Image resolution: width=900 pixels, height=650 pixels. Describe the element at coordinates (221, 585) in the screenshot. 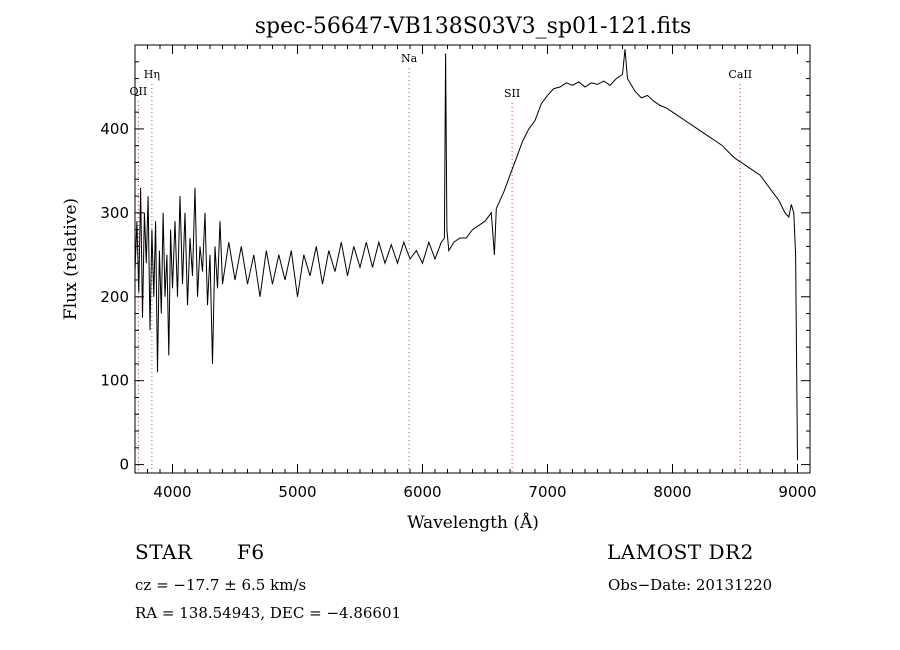

I see `redshift-cz: cz = −17.7 ± 6.5 km/s` at that location.